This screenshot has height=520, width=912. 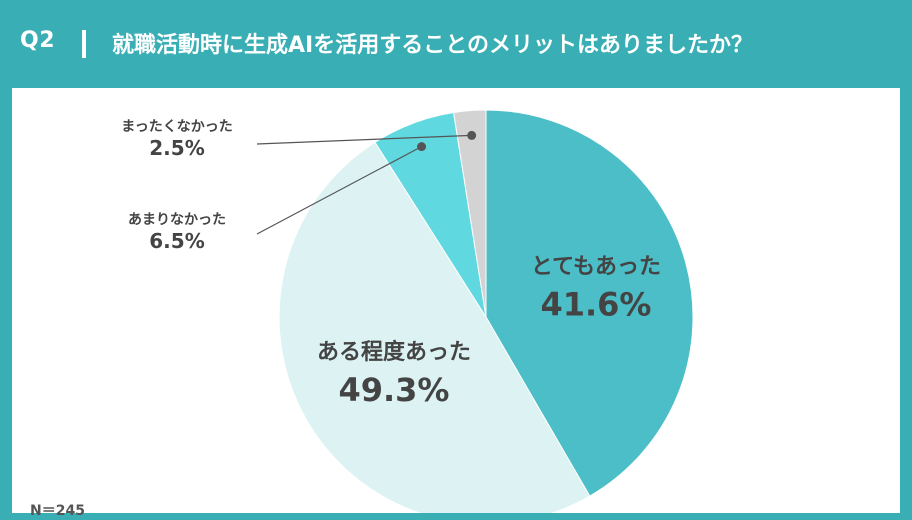 I want to click on header-divider, so click(x=84, y=44).